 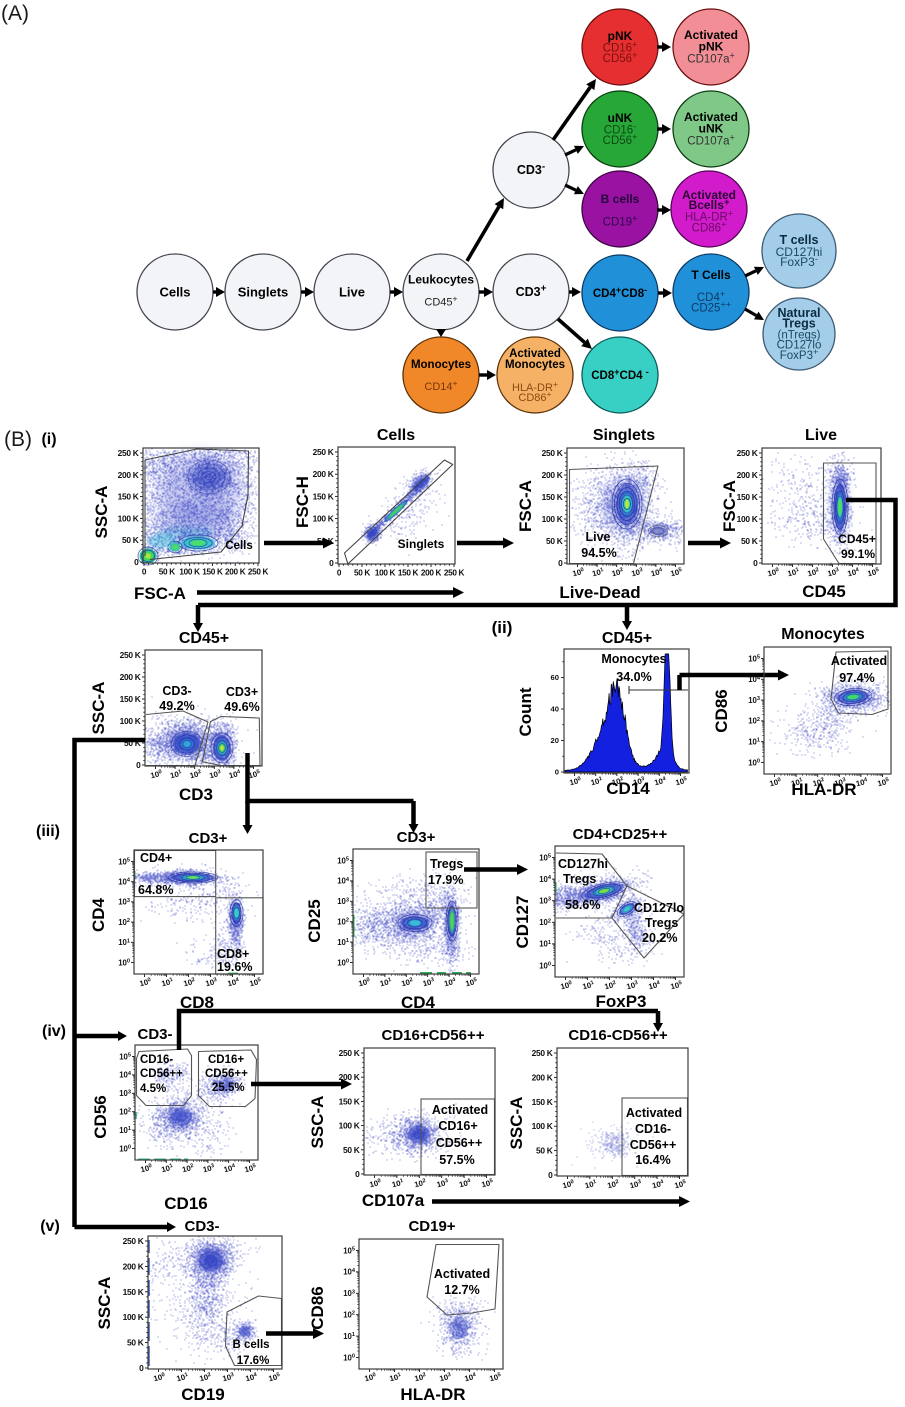 What do you see at coordinates (302, 502) in the screenshot?
I see `svg-text: FSC-H` at bounding box center [302, 502].